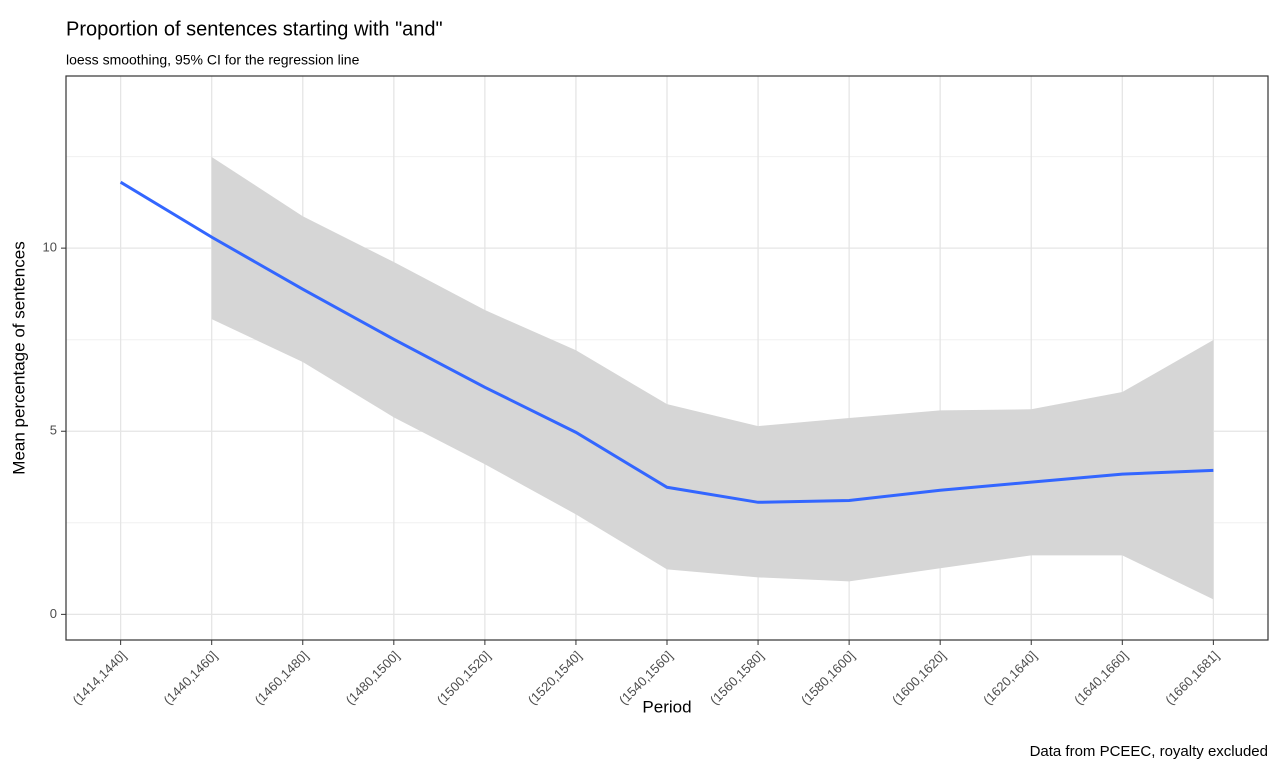 This screenshot has height=767, width=1275. What do you see at coordinates (555, 678) in the screenshot?
I see `x-tick-label: (1520,1540]` at bounding box center [555, 678].